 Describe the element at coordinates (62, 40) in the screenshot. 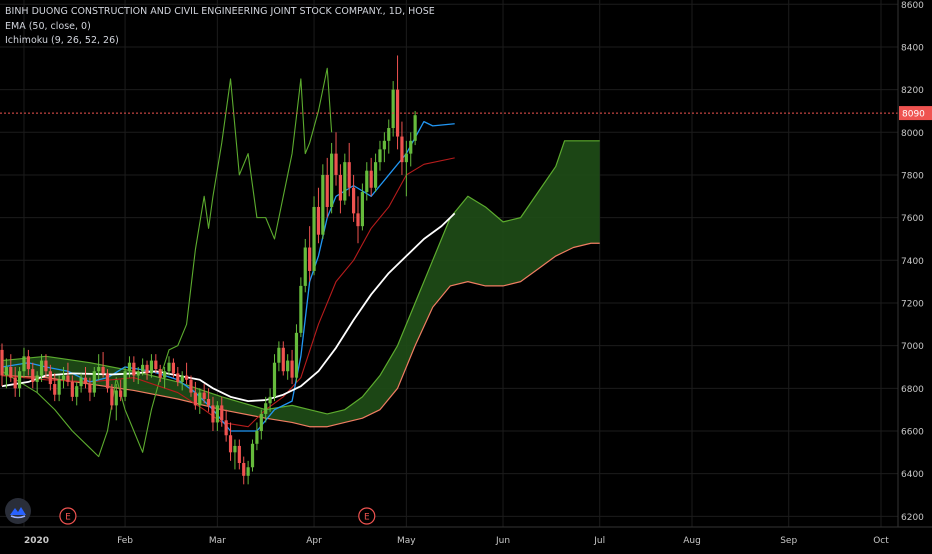

I see `legend-ichimoku: Ichimoku (9, 26, 52, 26)` at that location.